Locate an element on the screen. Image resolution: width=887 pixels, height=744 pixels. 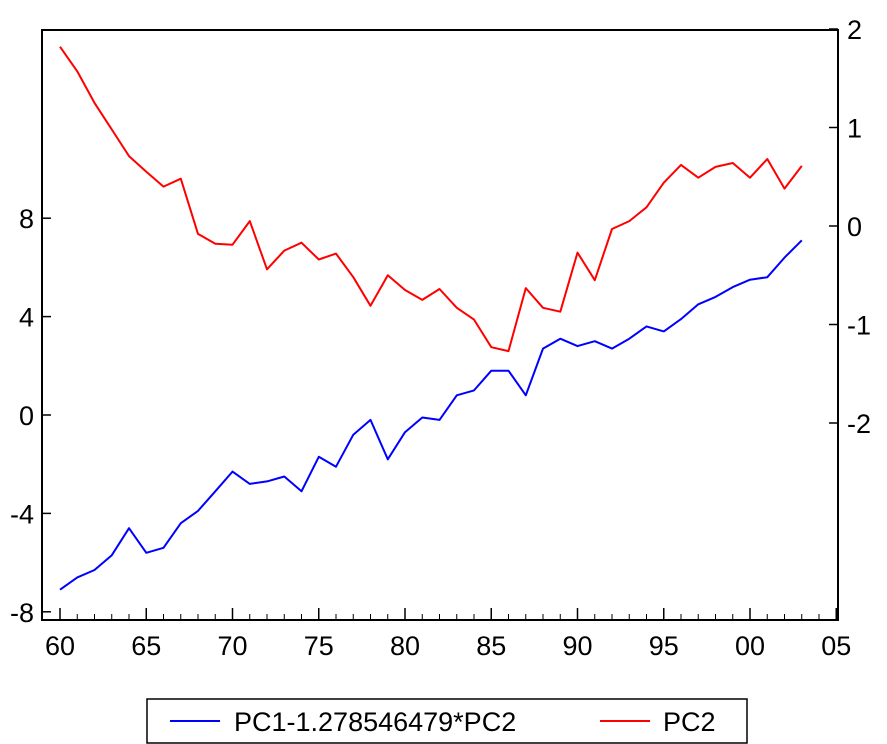
x-tick-label: 65 is located at coordinates (146, 646).